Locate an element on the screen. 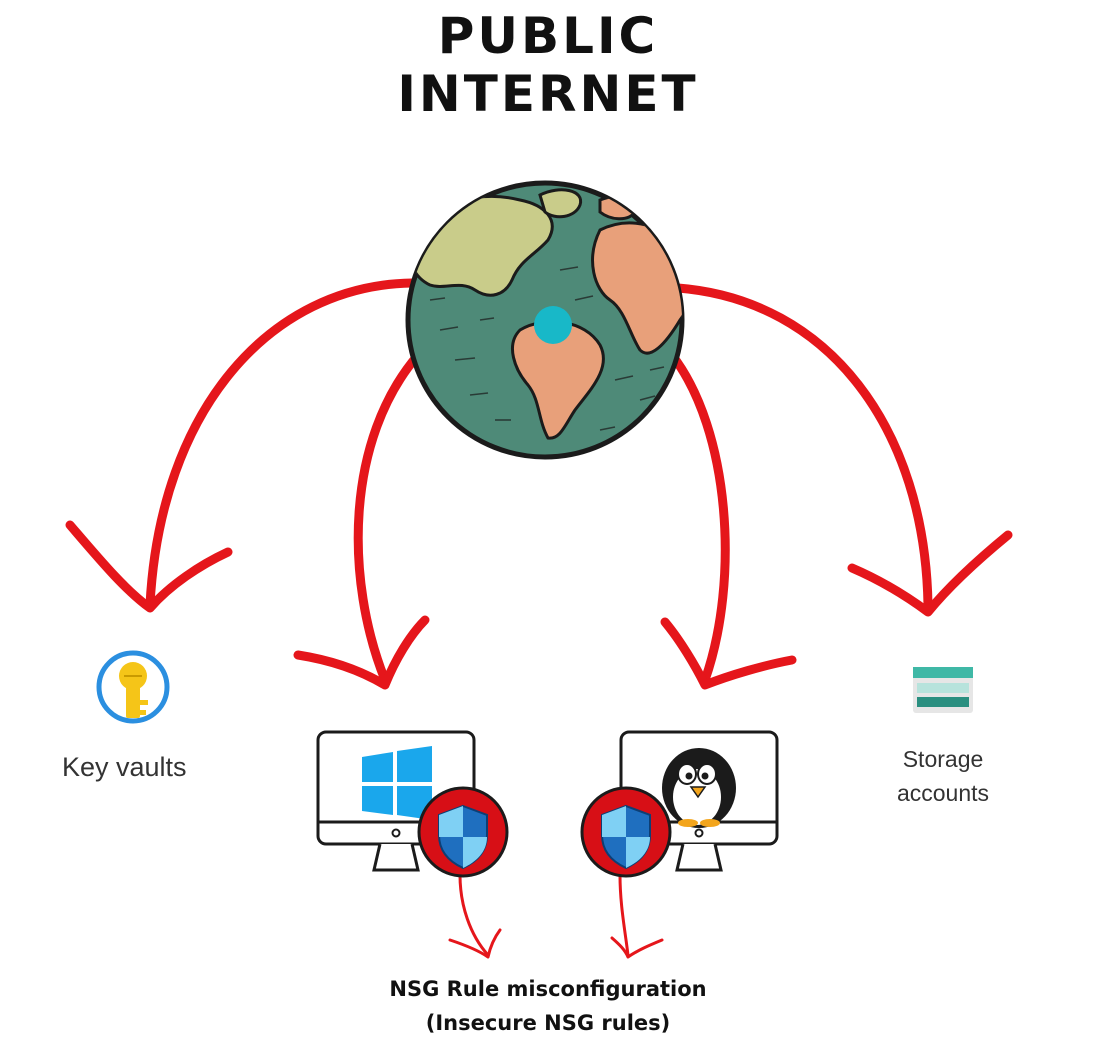  key-vault-icon is located at coordinates (133, 687).